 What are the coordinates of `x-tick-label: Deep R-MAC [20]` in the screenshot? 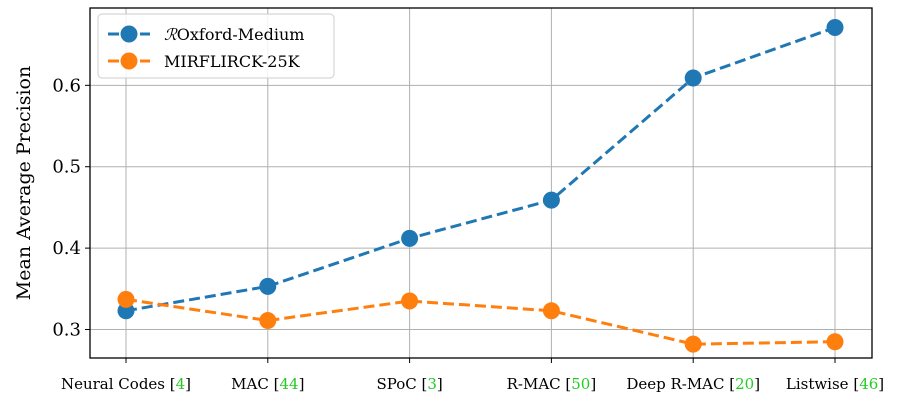 It's located at (693, 384).